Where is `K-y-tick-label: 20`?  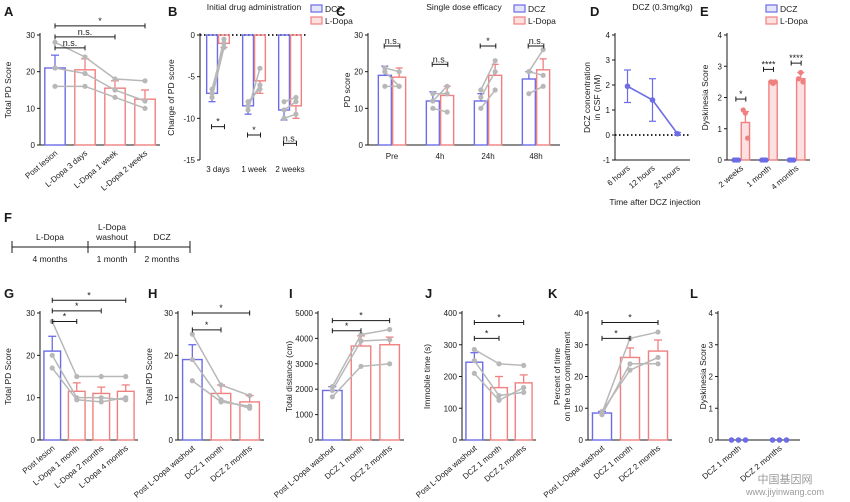 K-y-tick-label: 20 is located at coordinates (578, 377).